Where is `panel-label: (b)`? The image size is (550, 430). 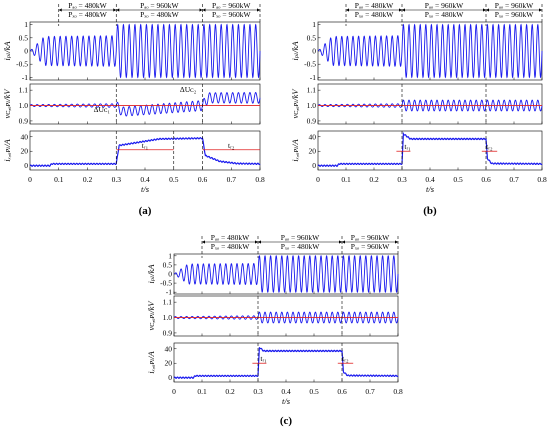
panel-label: (b) is located at coordinates (430, 211).